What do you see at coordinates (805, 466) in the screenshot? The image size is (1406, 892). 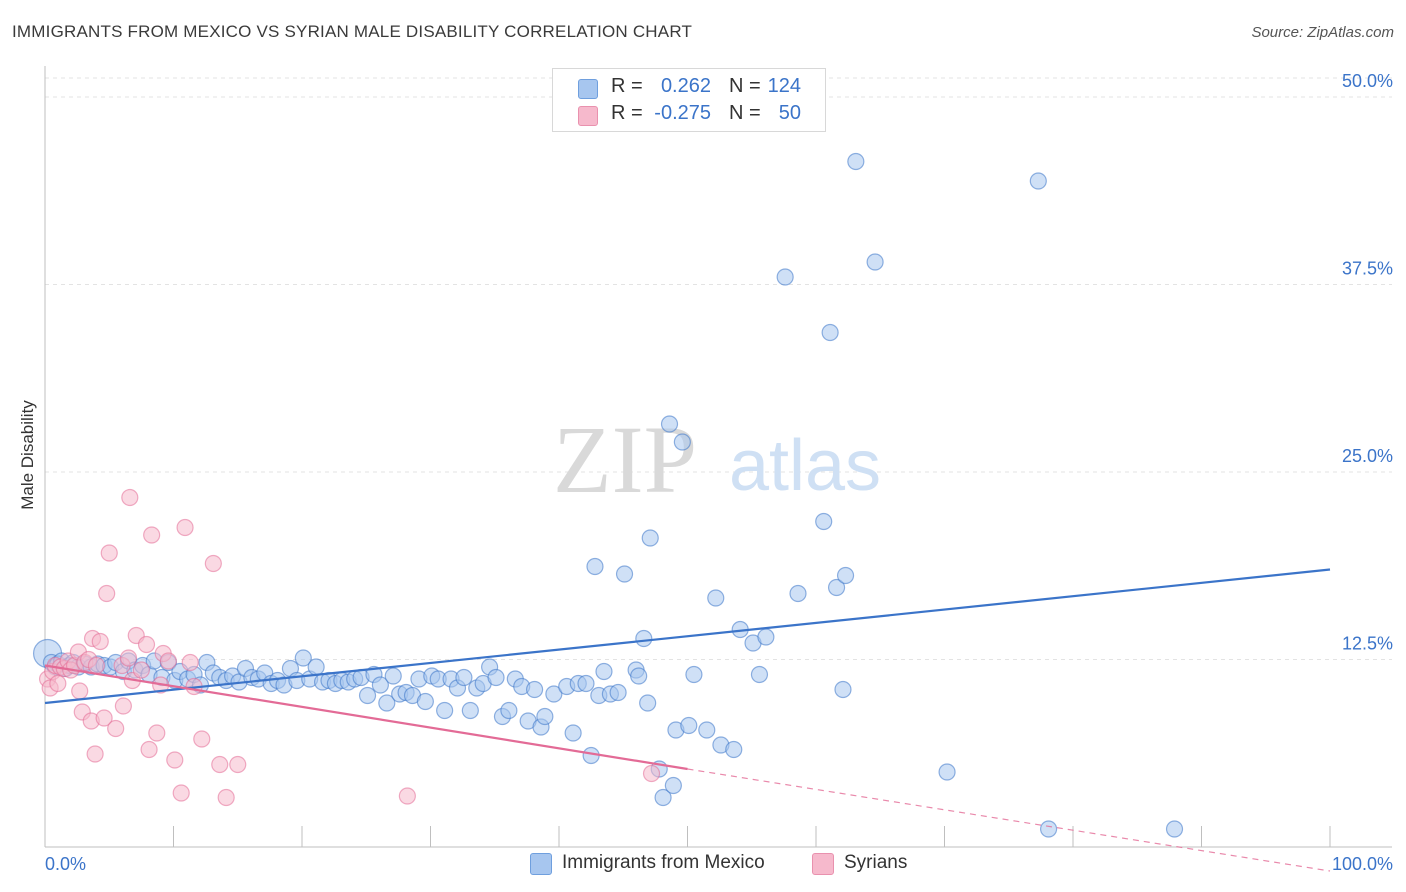 I see `watermark-atlas: atlas` at bounding box center [805, 466].